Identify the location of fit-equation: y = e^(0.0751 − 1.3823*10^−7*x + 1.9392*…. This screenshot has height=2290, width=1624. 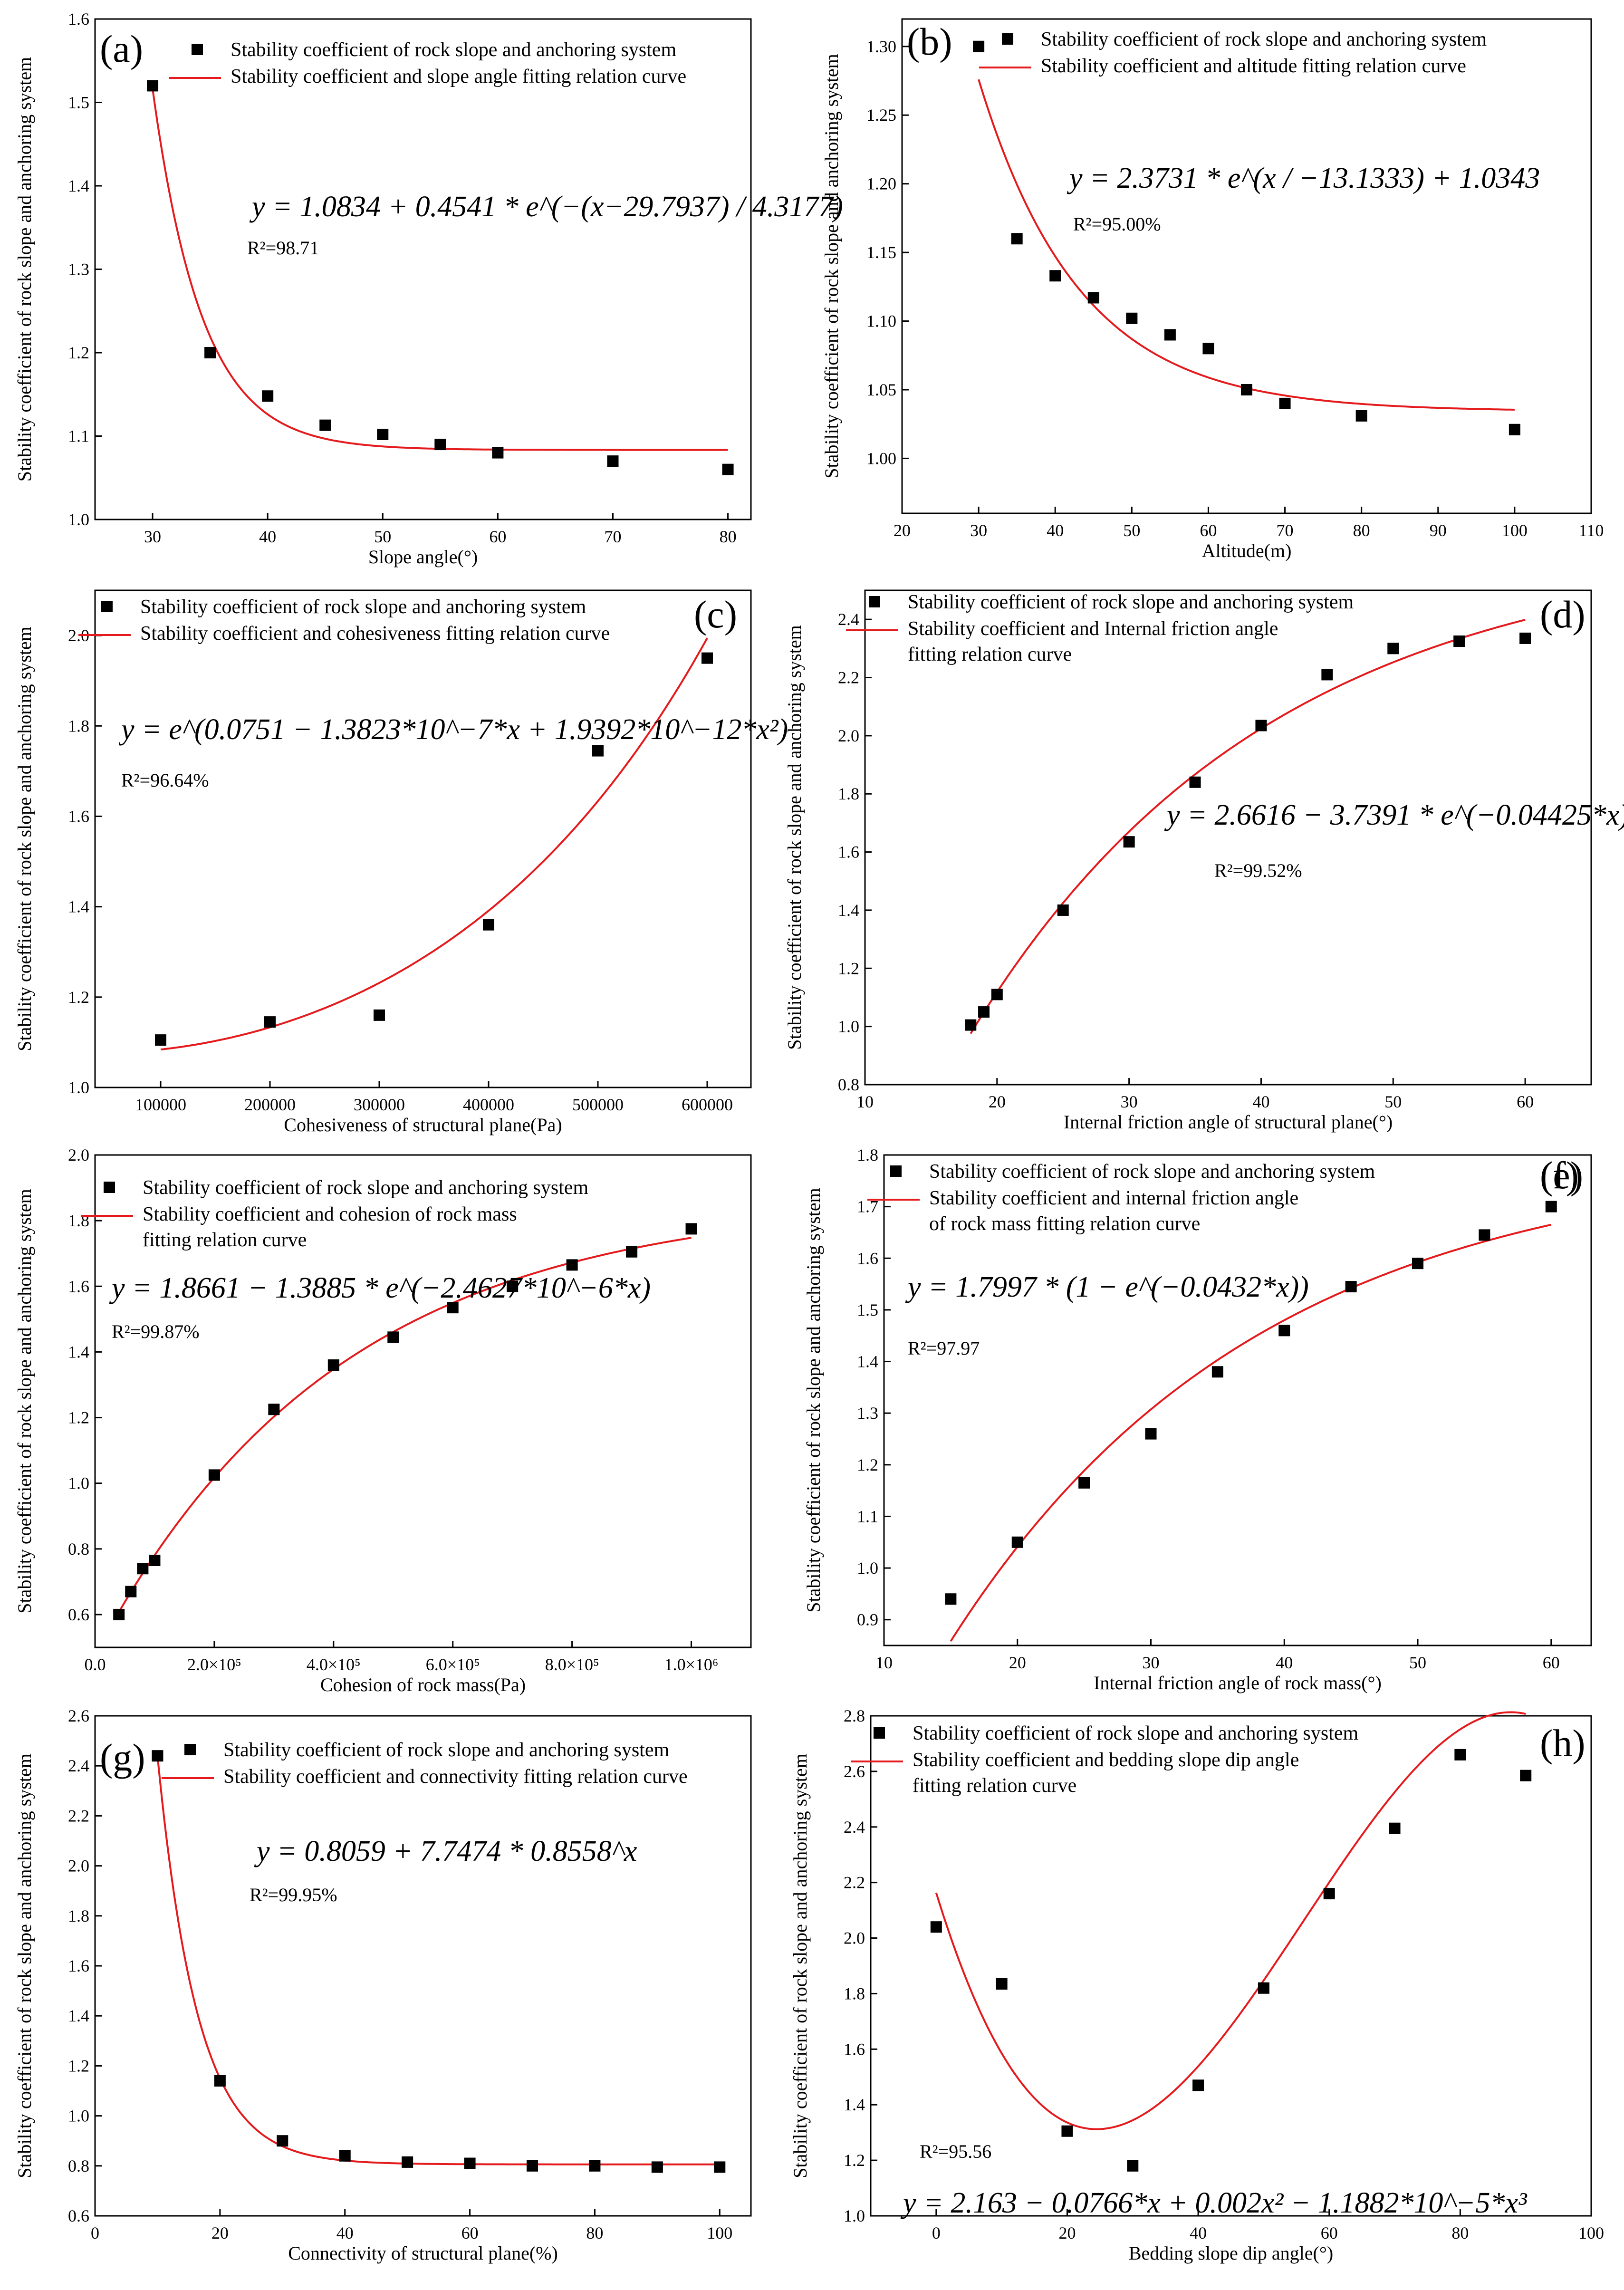
(453, 729).